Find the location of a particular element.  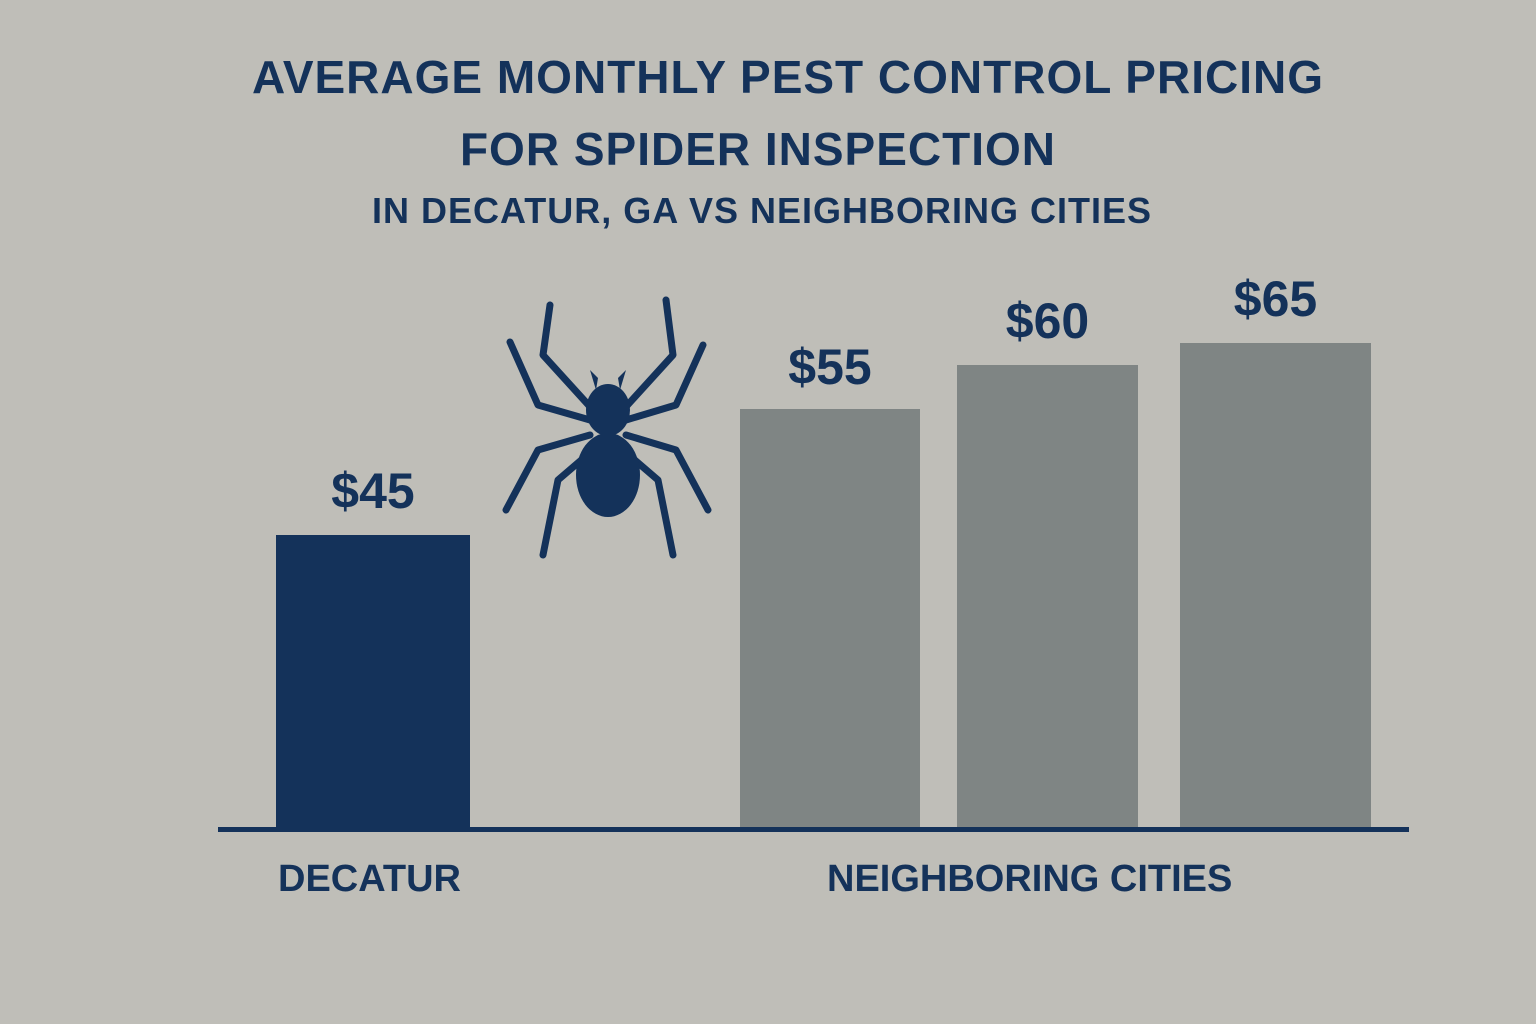

bar-value-decatur: $45 is located at coordinates (373, 491).